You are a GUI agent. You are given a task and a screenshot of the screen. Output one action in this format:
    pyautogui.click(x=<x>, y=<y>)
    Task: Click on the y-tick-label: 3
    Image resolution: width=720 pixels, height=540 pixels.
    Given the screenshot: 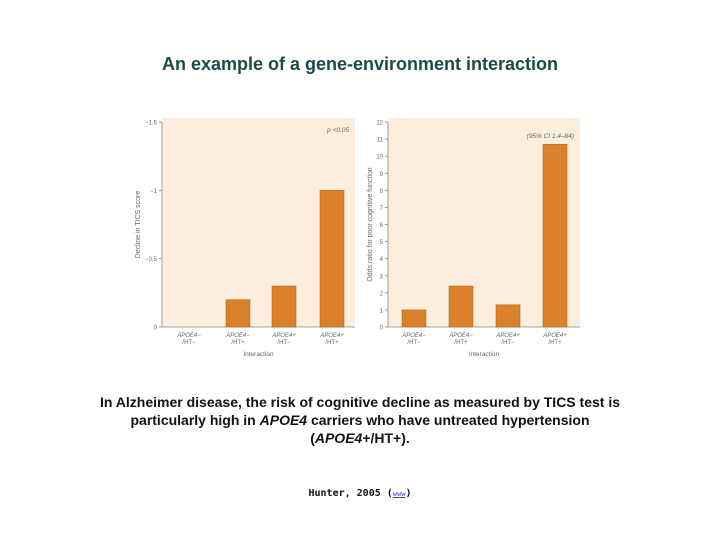 What is the action you would take?
    pyautogui.click(x=382, y=277)
    